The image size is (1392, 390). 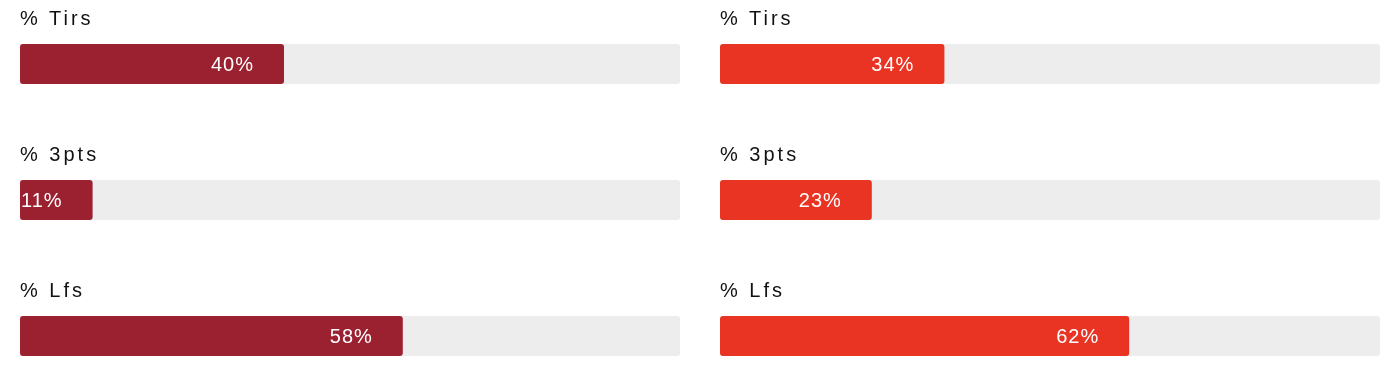 I want to click on data-label: 23%, so click(x=820, y=200).